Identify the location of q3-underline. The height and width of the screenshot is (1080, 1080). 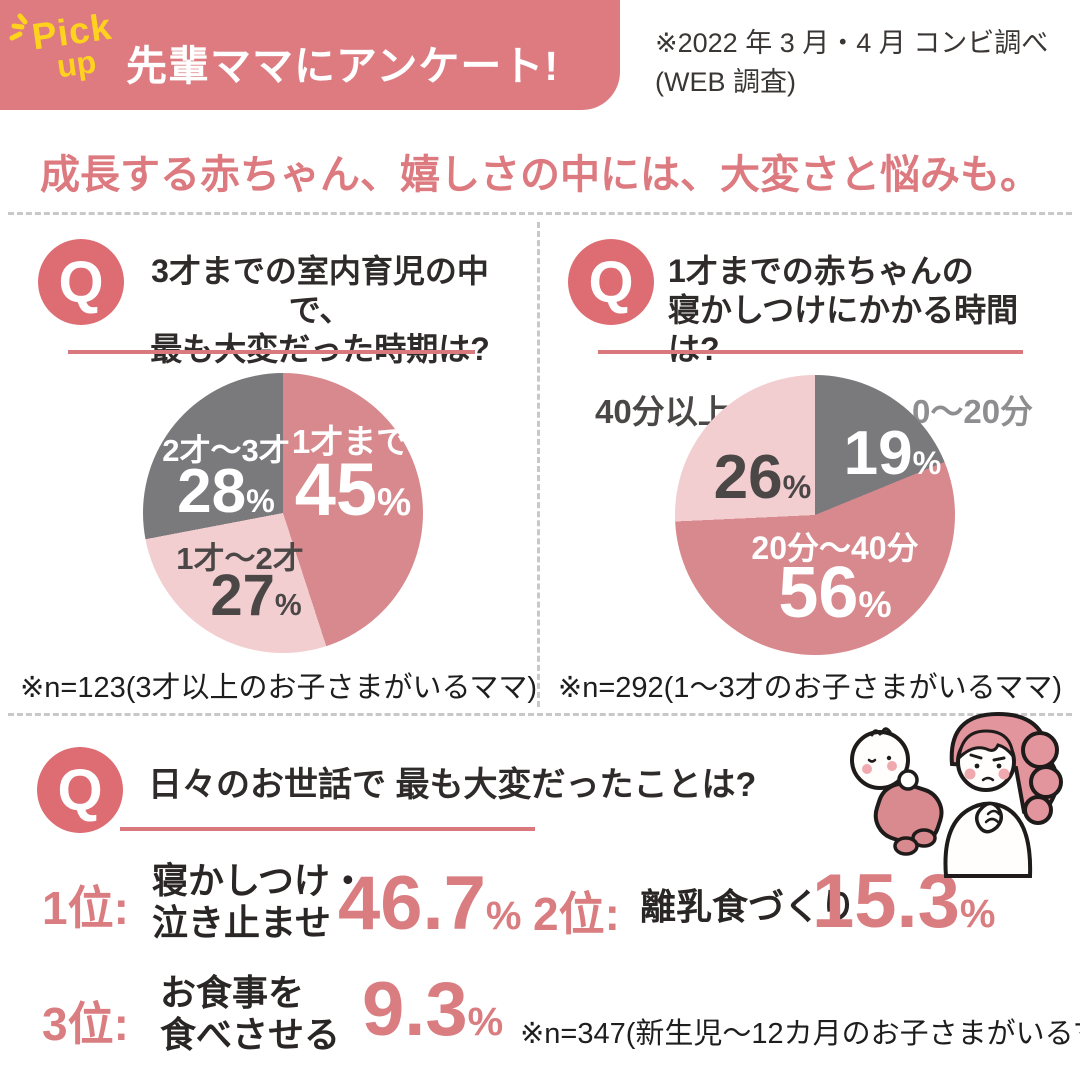
(327, 829).